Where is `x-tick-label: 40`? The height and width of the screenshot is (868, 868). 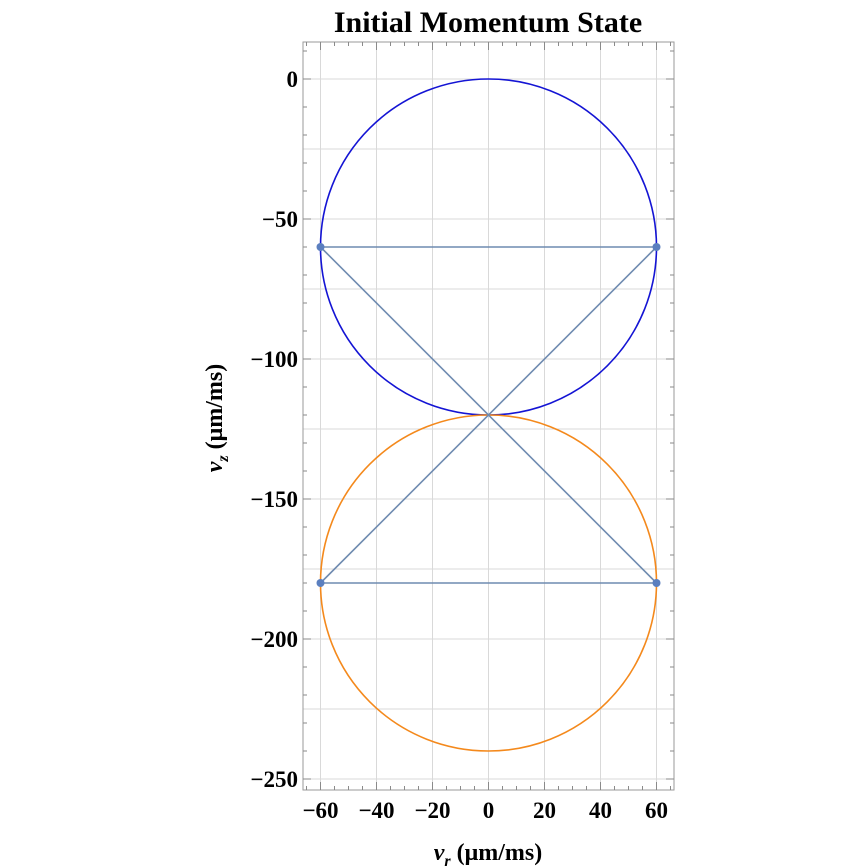 x-tick-label: 40 is located at coordinates (600, 810).